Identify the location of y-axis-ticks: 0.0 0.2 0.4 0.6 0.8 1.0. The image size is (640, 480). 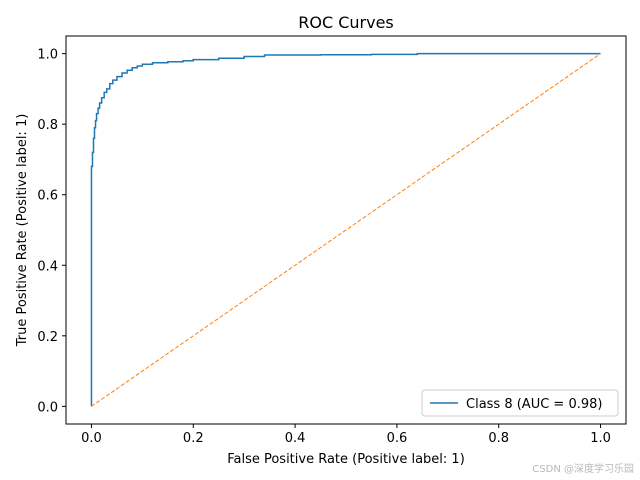
(51, 231).